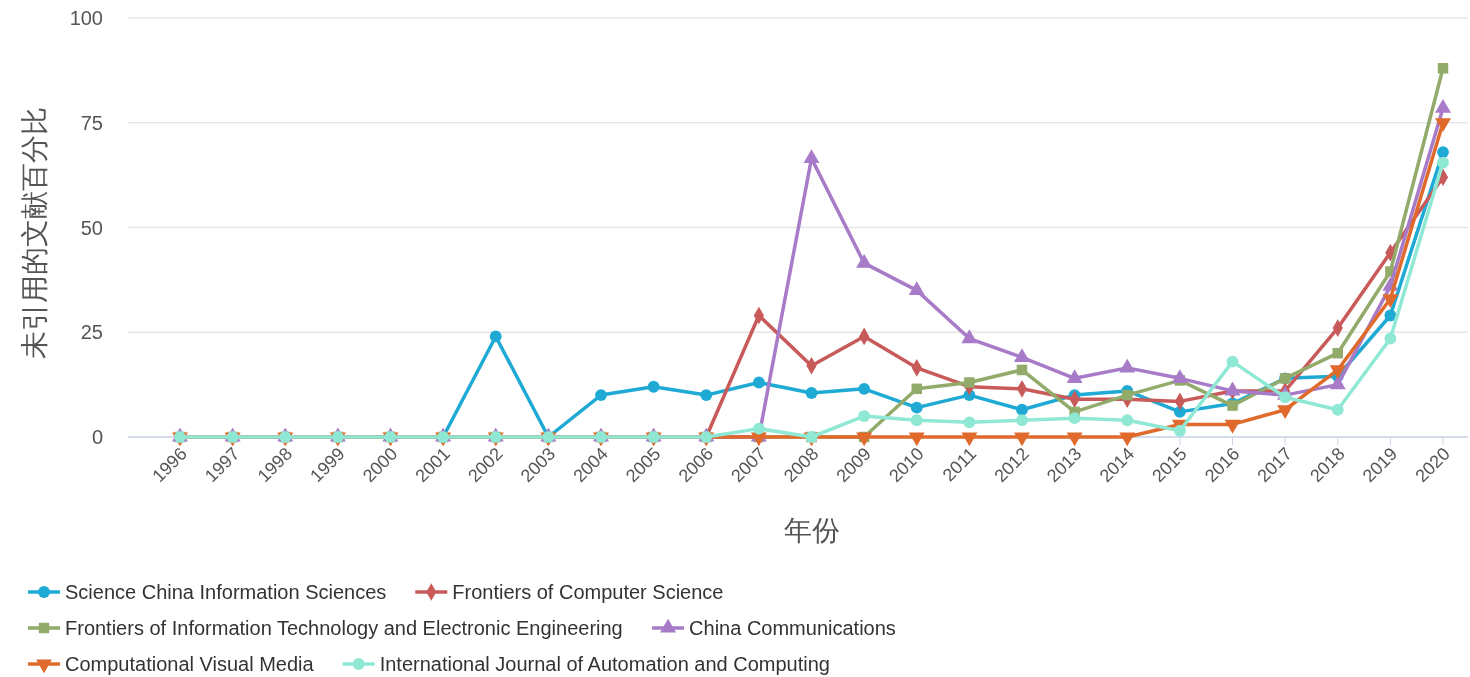  Describe the element at coordinates (34, 232) in the screenshot. I see `y-axis-title: 未引用的文献百分比` at that location.